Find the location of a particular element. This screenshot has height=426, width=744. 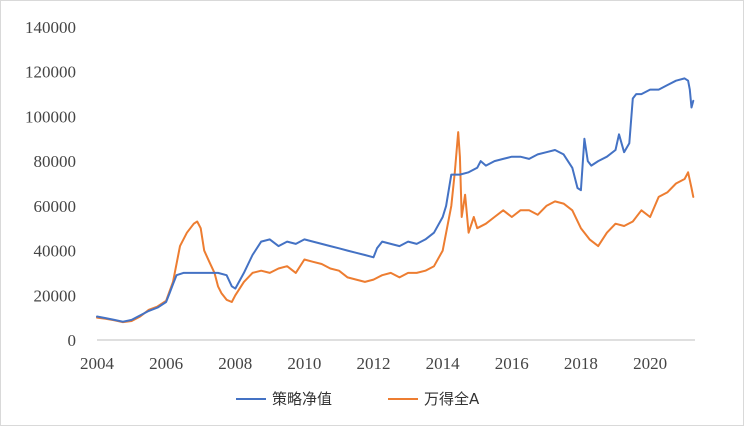

y-tick-label: 40000 is located at coordinates (55, 251).